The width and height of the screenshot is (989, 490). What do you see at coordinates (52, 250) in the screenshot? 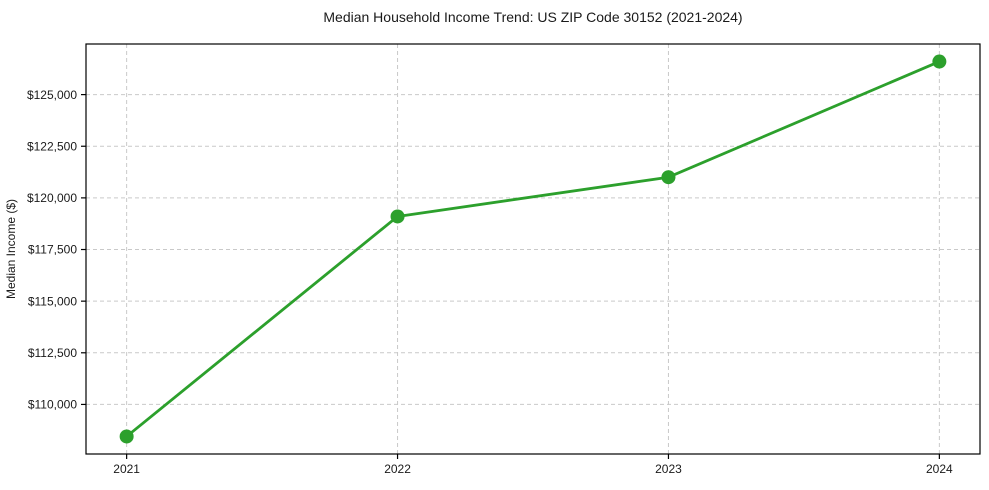
I see `y-tick-label: $117,500` at bounding box center [52, 250].